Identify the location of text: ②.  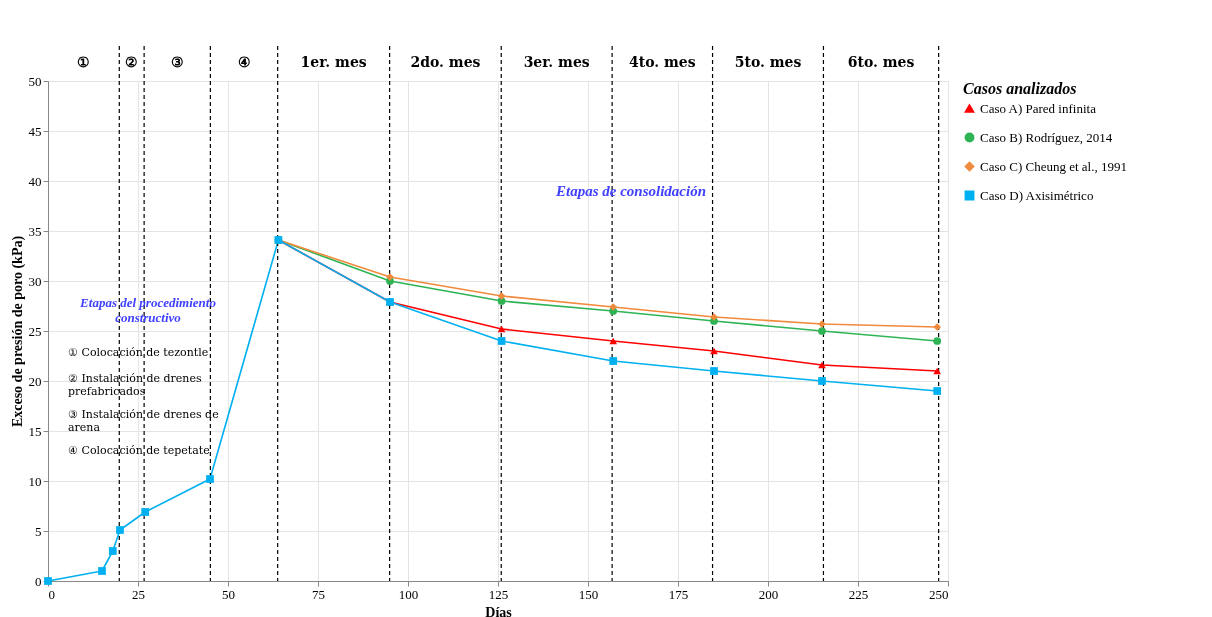
(132, 62).